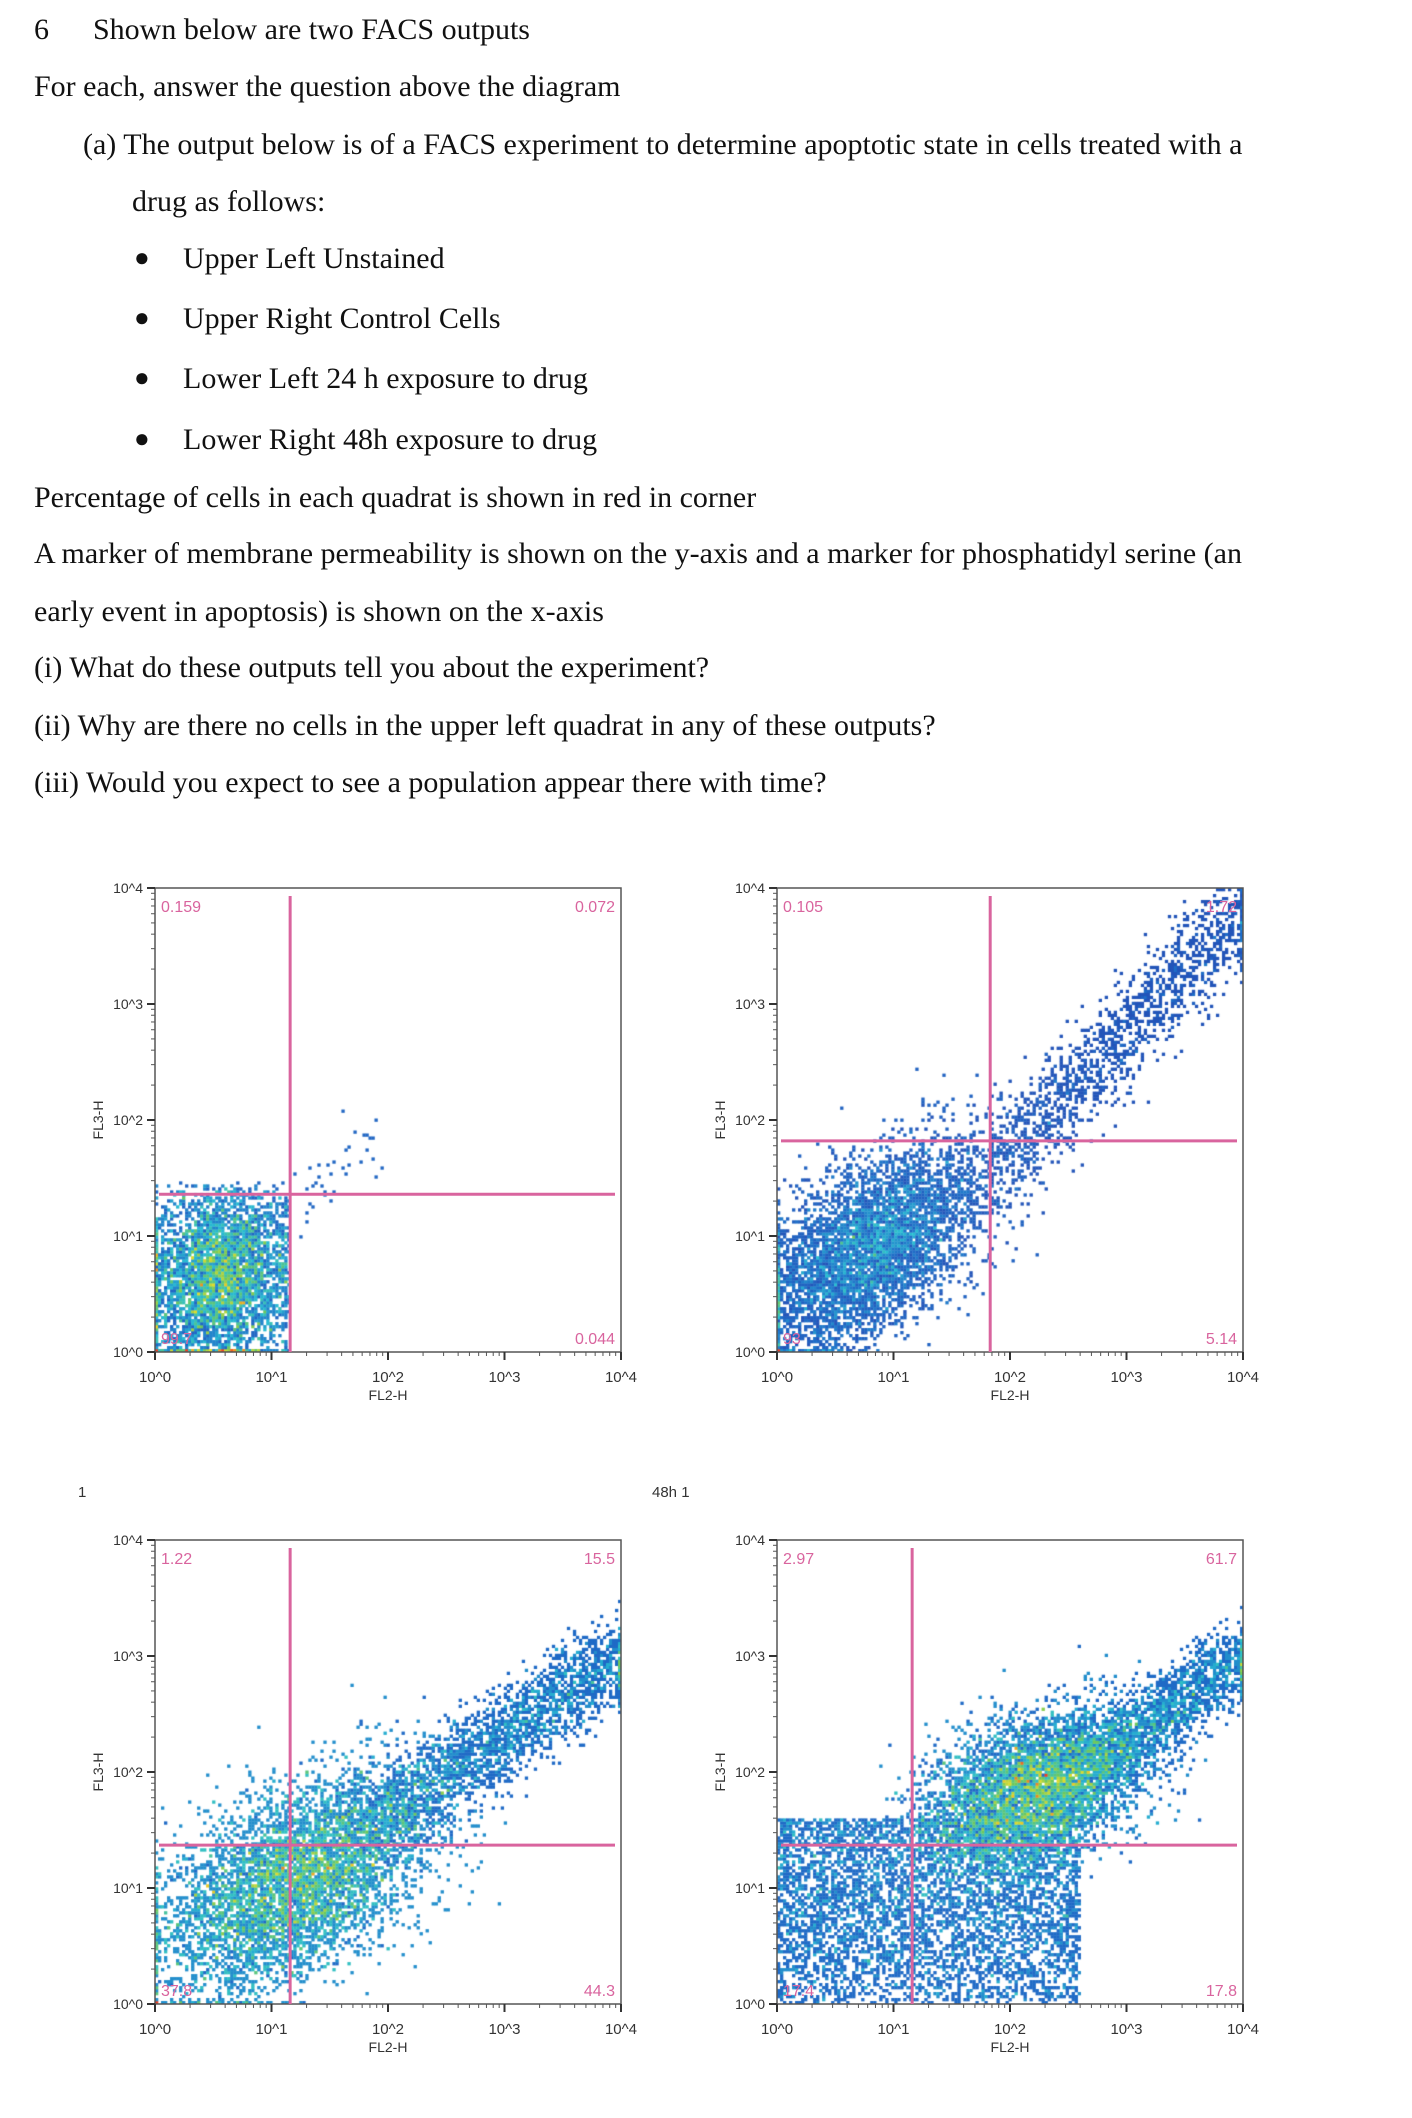 The image size is (1412, 2118). Describe the element at coordinates (41, 29) in the screenshot. I see `question-number: 6` at that location.